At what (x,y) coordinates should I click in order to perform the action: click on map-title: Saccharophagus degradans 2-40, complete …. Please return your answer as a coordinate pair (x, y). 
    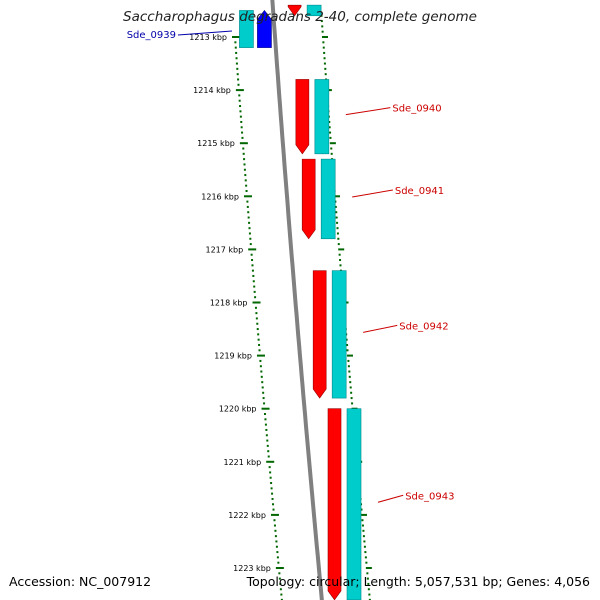
    Looking at the image, I should click on (300, 17).